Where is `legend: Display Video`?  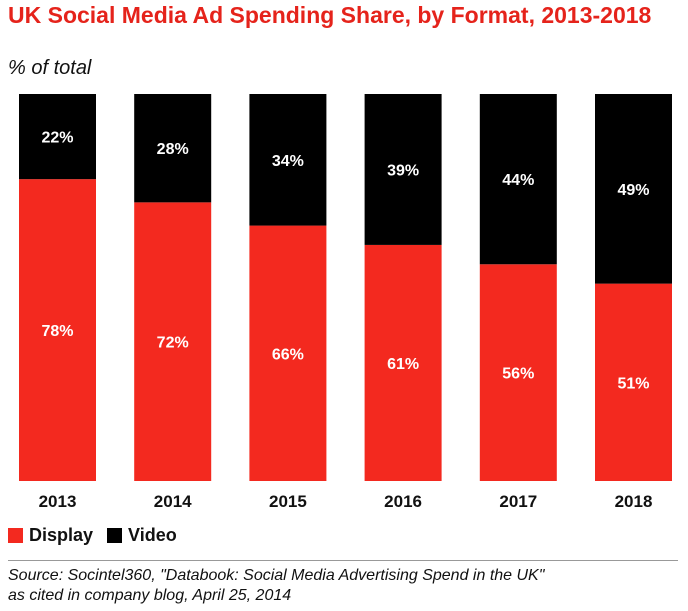 legend: Display Video is located at coordinates (99, 535).